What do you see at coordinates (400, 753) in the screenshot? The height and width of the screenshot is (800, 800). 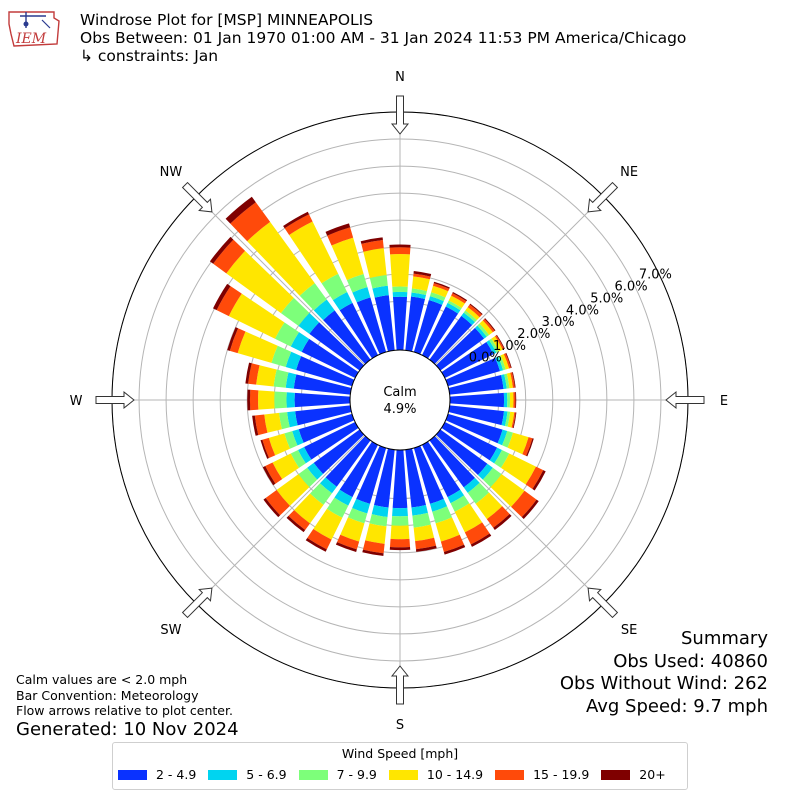 I see `legend-title: Wind Speed [mph]` at bounding box center [400, 753].